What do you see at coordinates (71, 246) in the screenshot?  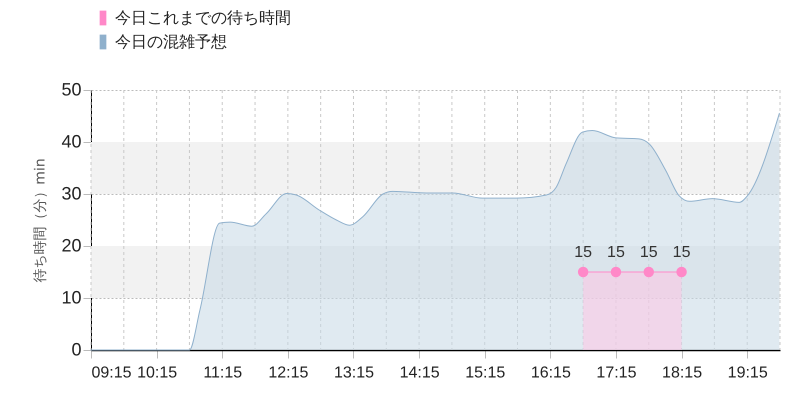 I see `y-tick-label: 20` at bounding box center [71, 246].